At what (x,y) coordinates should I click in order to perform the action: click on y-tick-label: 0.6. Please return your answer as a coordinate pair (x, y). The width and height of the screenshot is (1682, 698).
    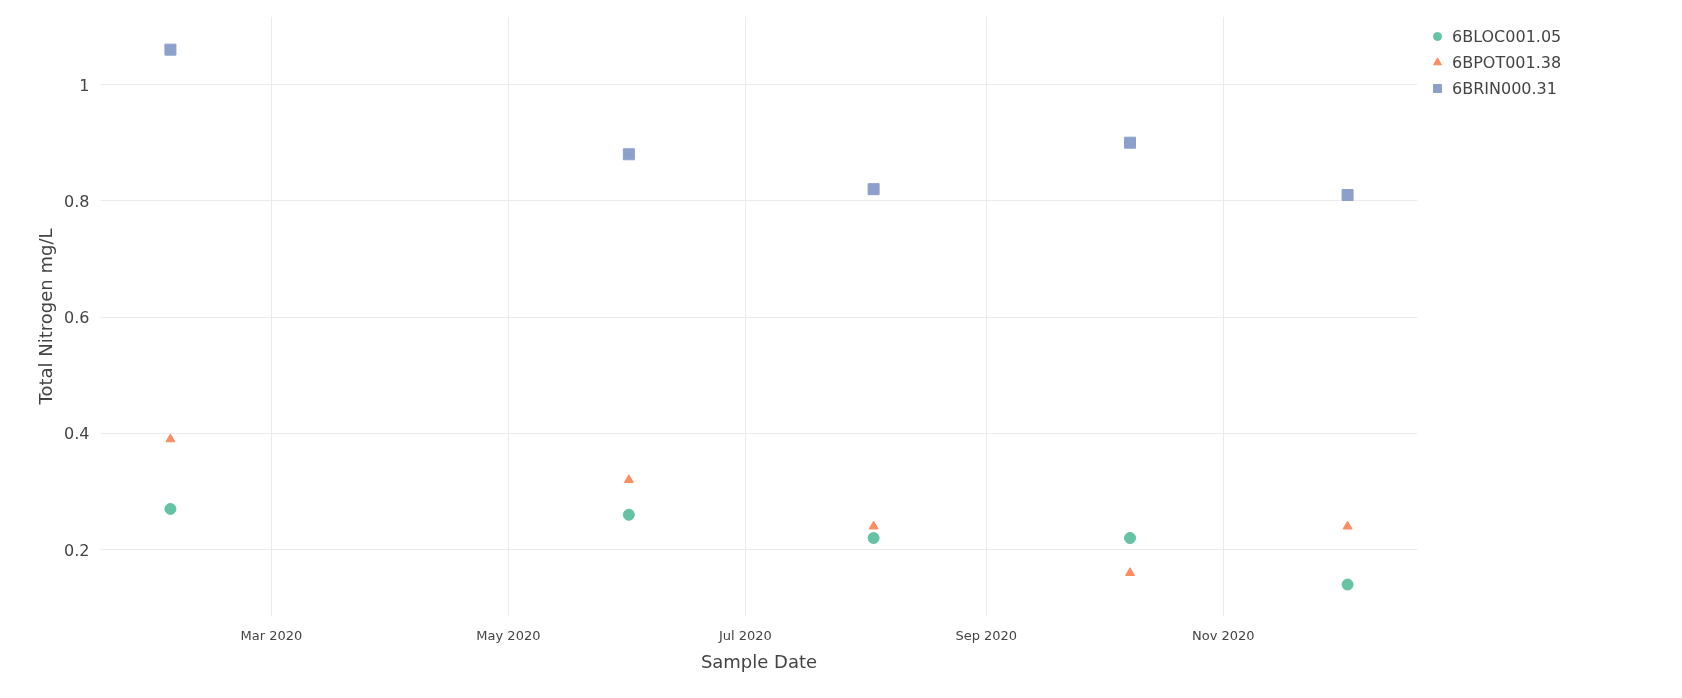
    Looking at the image, I should click on (77, 318).